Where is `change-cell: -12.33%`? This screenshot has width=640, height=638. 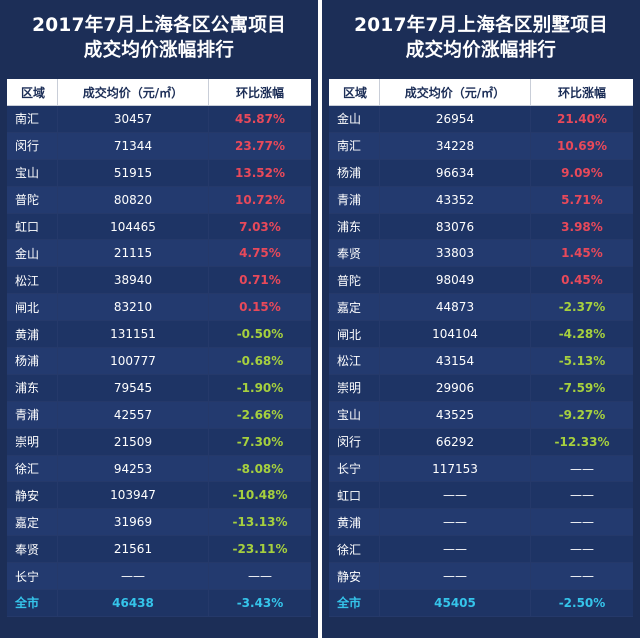 change-cell: -12.33% is located at coordinates (581, 441).